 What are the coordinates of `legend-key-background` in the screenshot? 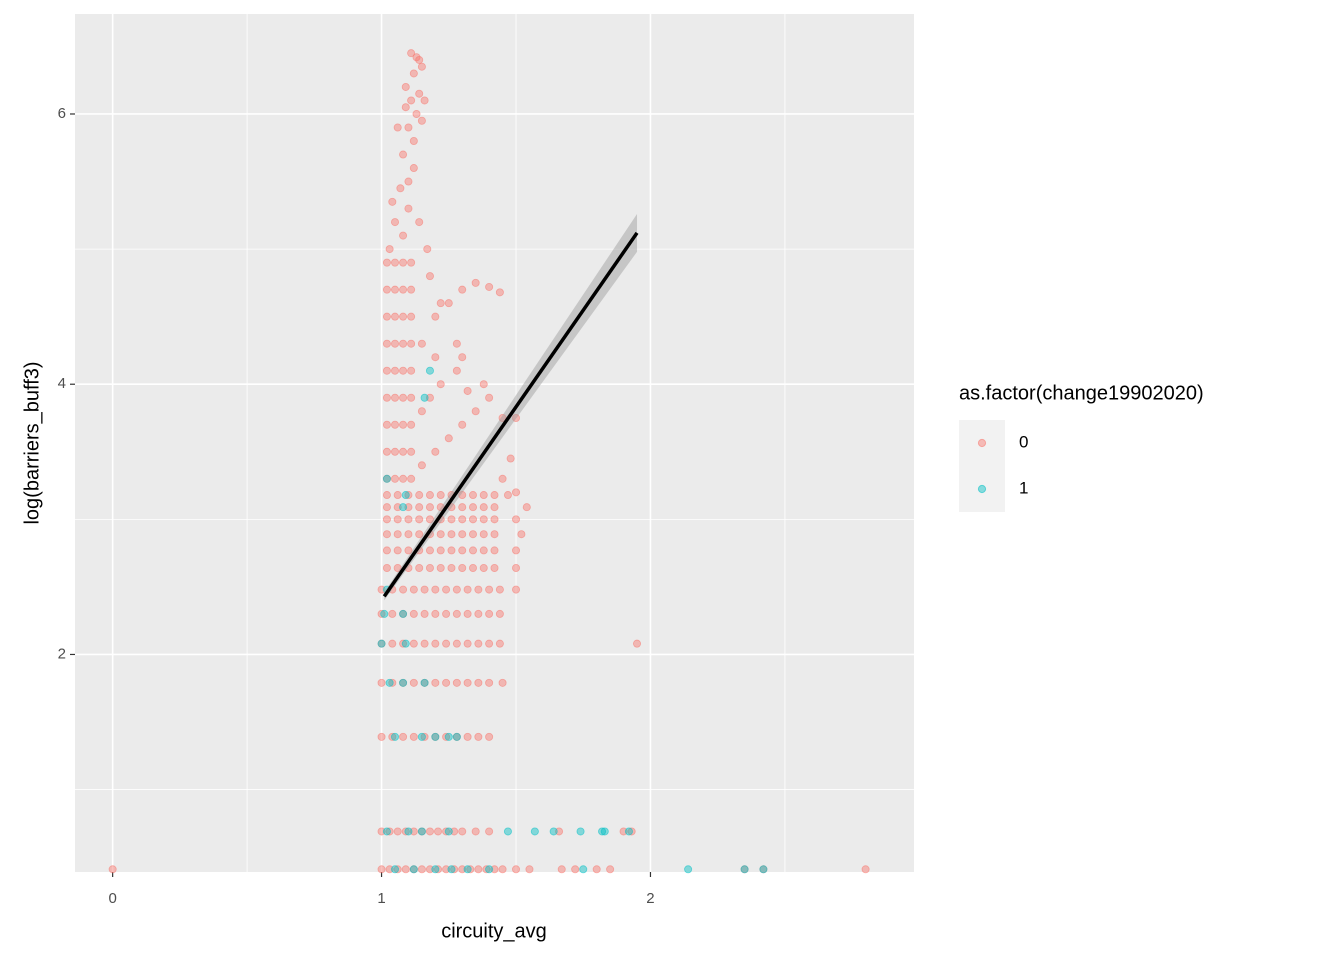 It's located at (982, 466).